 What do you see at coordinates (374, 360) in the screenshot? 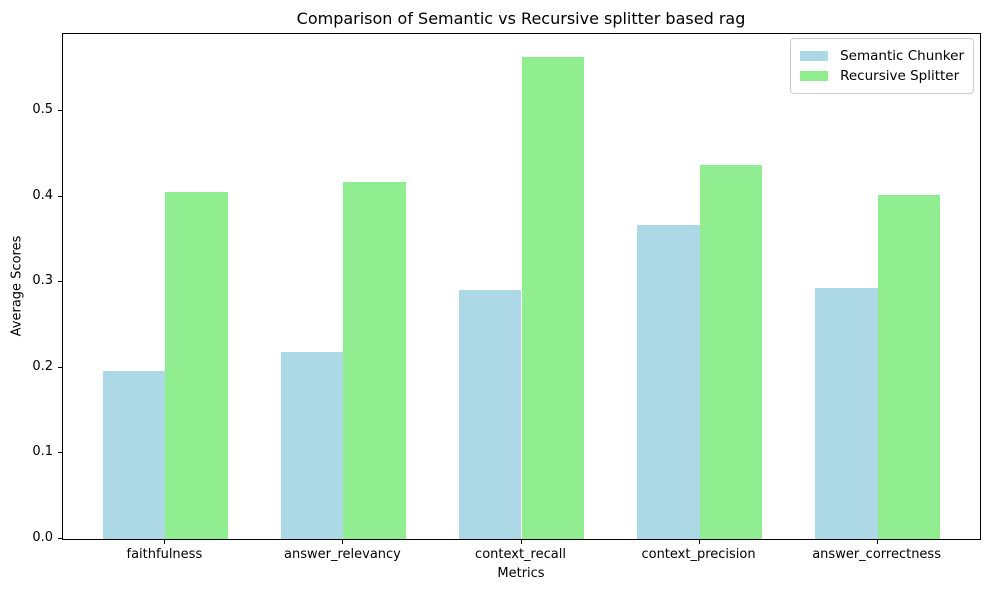
I see `bar-recursive-splitter-answer_relevancy` at bounding box center [374, 360].